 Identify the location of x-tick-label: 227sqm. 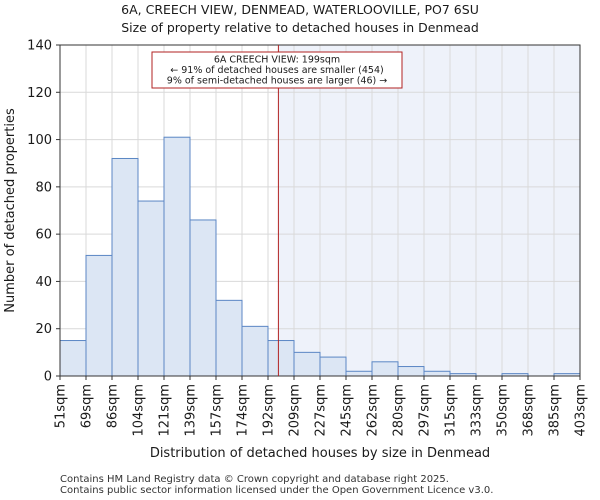
(321, 410).